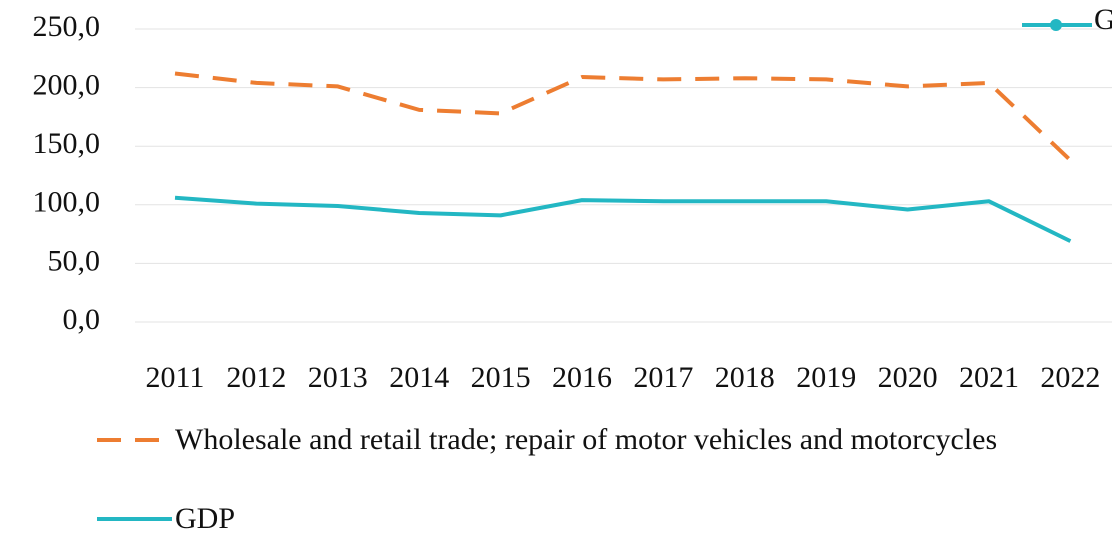  What do you see at coordinates (1056, 25) in the screenshot?
I see `legend-marker` at bounding box center [1056, 25].